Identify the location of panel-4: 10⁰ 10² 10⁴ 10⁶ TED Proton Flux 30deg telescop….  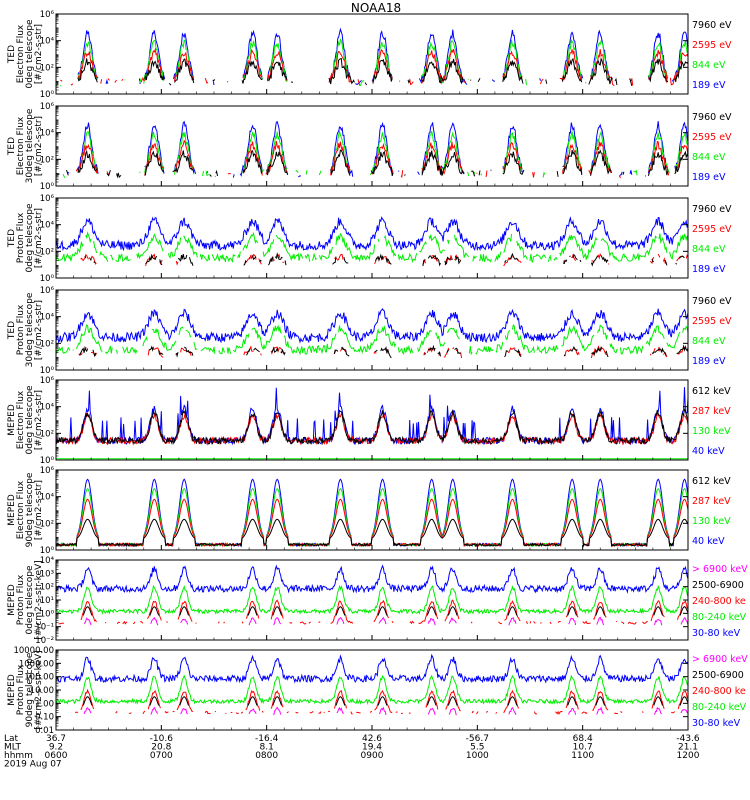
(369, 331).